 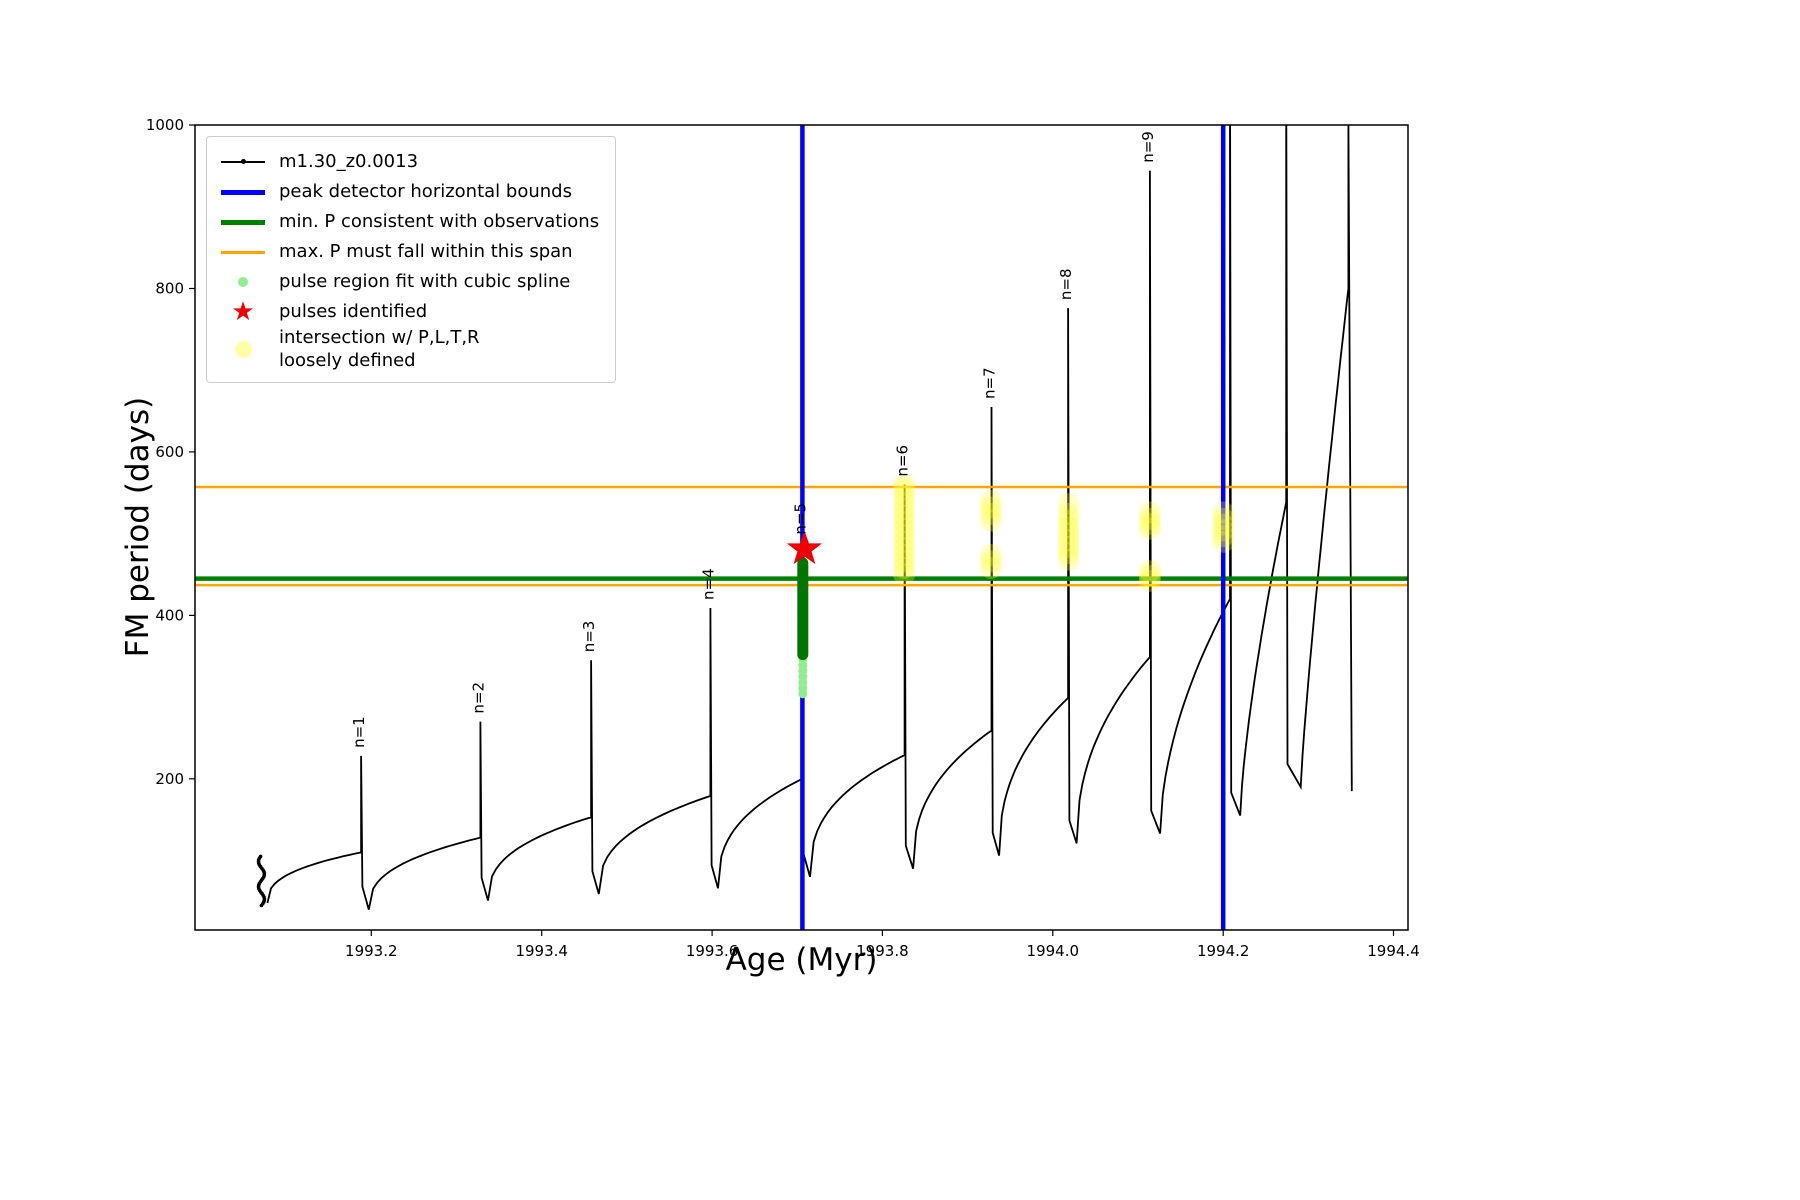 I want to click on dot-legend-marker-icon, so click(x=243, y=282).